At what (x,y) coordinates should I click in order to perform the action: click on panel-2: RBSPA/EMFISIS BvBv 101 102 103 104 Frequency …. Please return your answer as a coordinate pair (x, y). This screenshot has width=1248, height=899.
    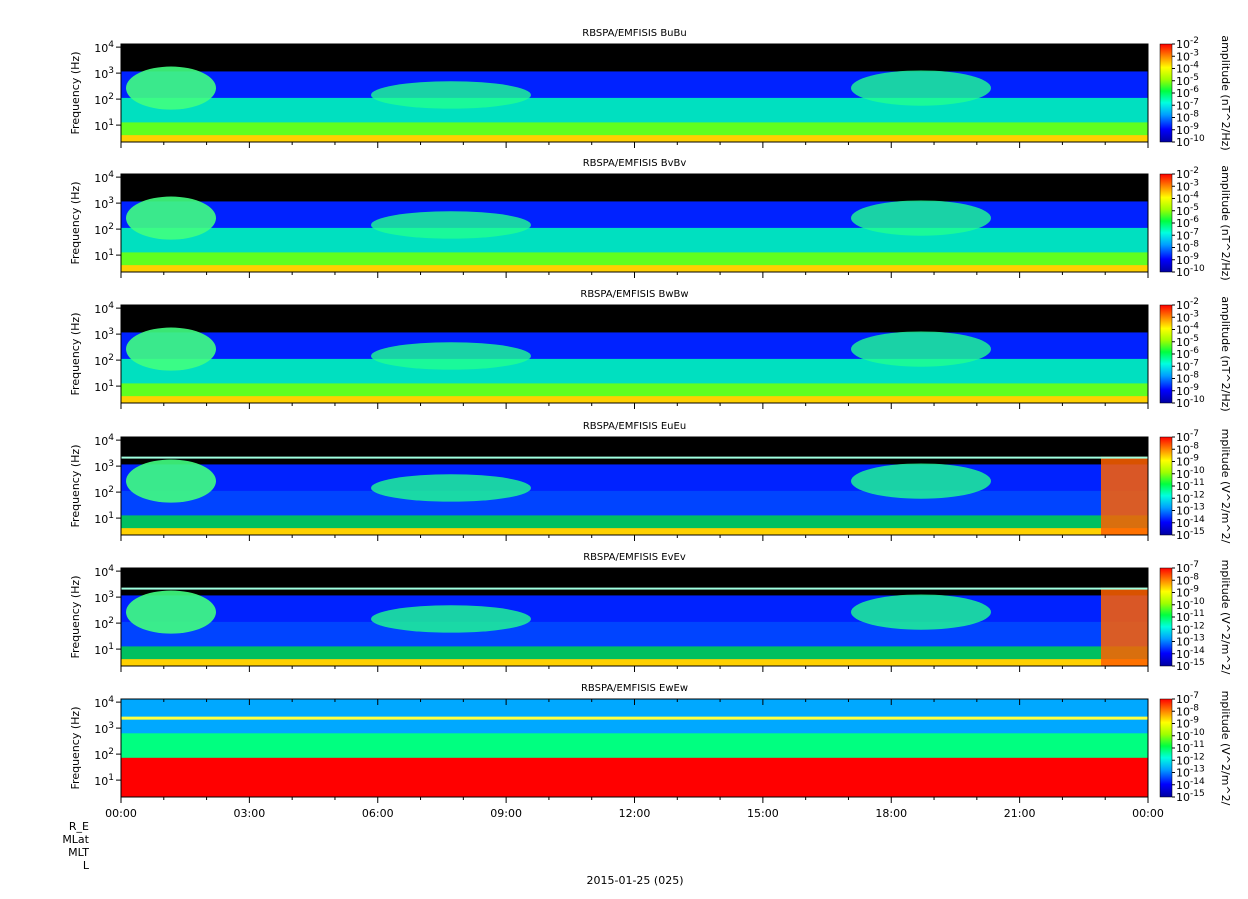
    Looking at the image, I should click on (650, 219).